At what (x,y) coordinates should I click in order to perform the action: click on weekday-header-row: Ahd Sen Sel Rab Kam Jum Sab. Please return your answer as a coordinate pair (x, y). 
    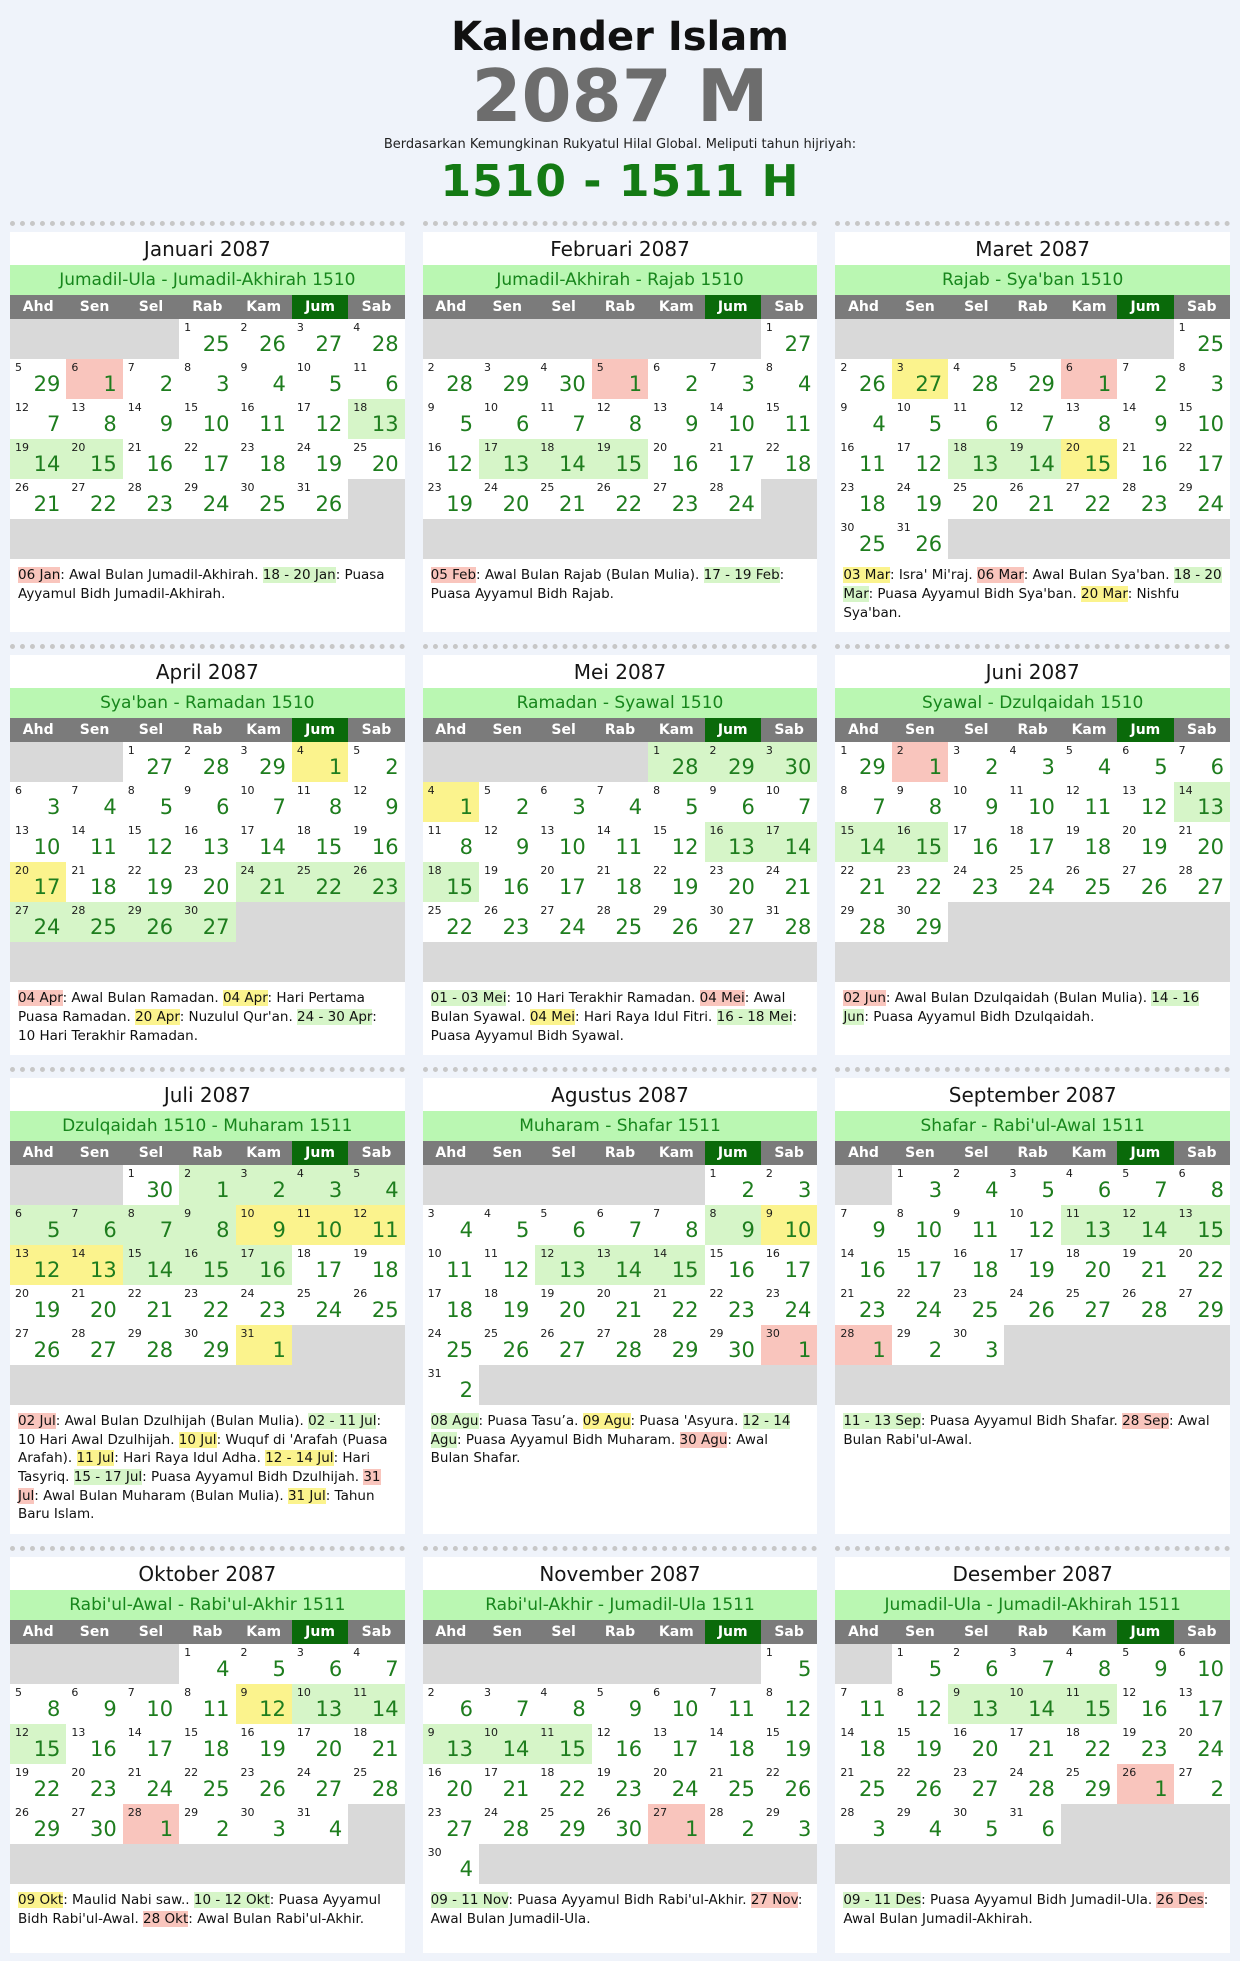
    Looking at the image, I should click on (620, 1631).